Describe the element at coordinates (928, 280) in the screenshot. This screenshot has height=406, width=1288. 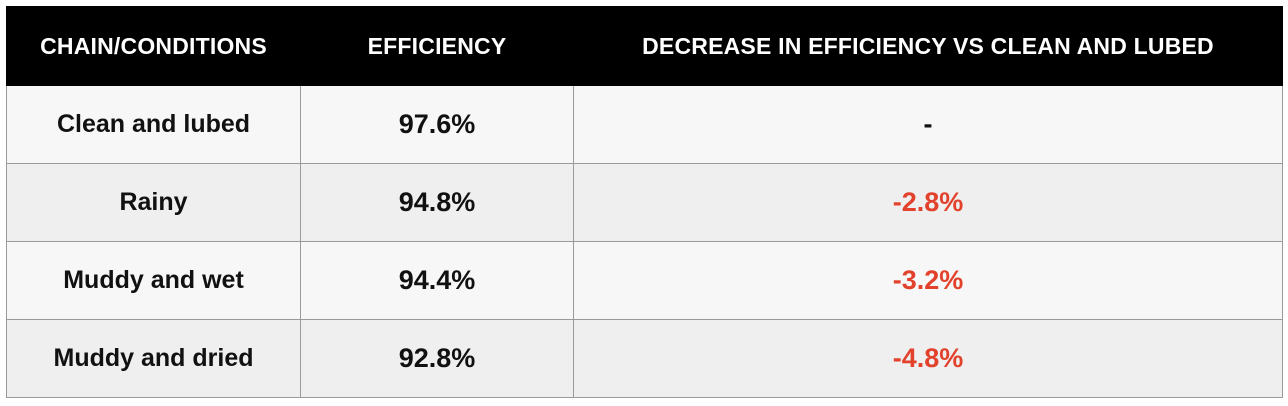
I see `cell-decrease: -3.2%` at that location.